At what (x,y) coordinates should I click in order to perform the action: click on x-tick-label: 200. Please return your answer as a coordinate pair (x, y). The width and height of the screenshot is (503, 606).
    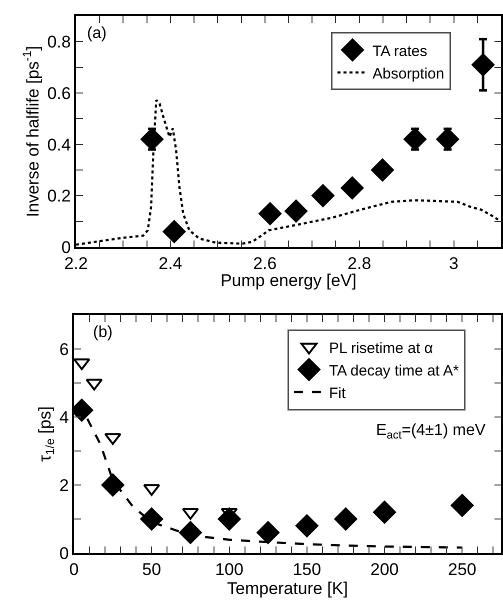
    Looking at the image, I should click on (384, 570).